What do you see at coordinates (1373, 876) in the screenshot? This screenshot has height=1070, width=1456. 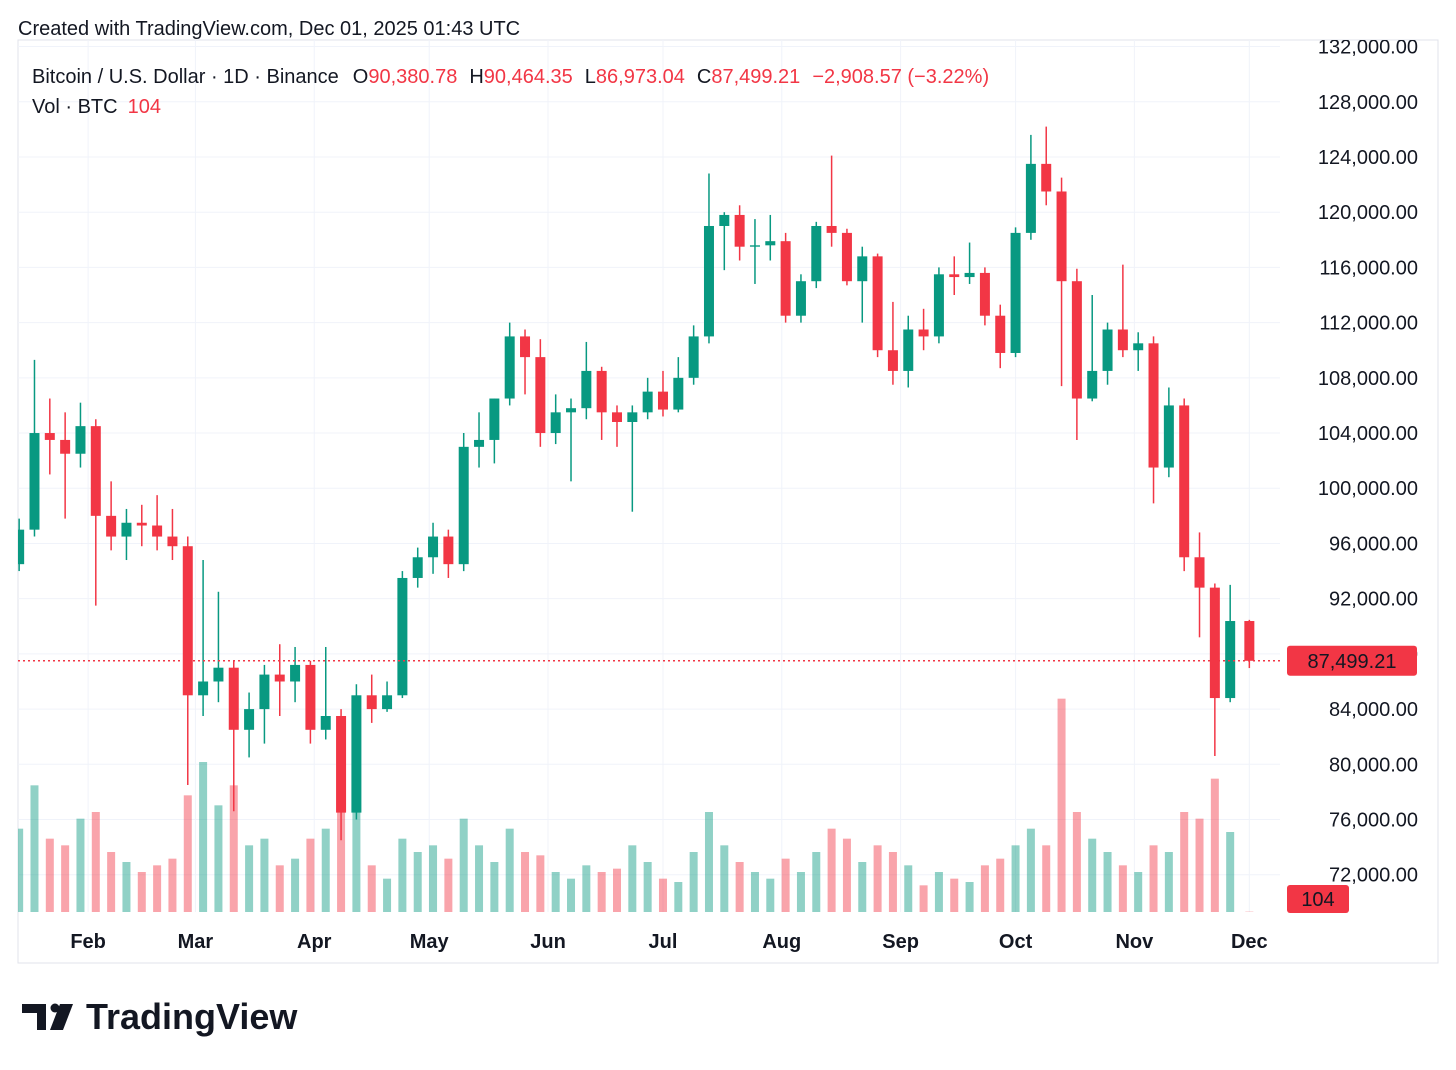 I see `y-tick-label: 72,000.00` at bounding box center [1373, 876].